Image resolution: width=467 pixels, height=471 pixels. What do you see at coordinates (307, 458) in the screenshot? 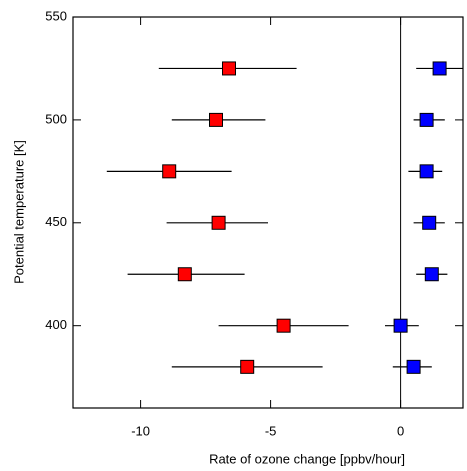
I see `x-axis-label: Rate of ozone change [ppbv/hour]` at bounding box center [307, 458].